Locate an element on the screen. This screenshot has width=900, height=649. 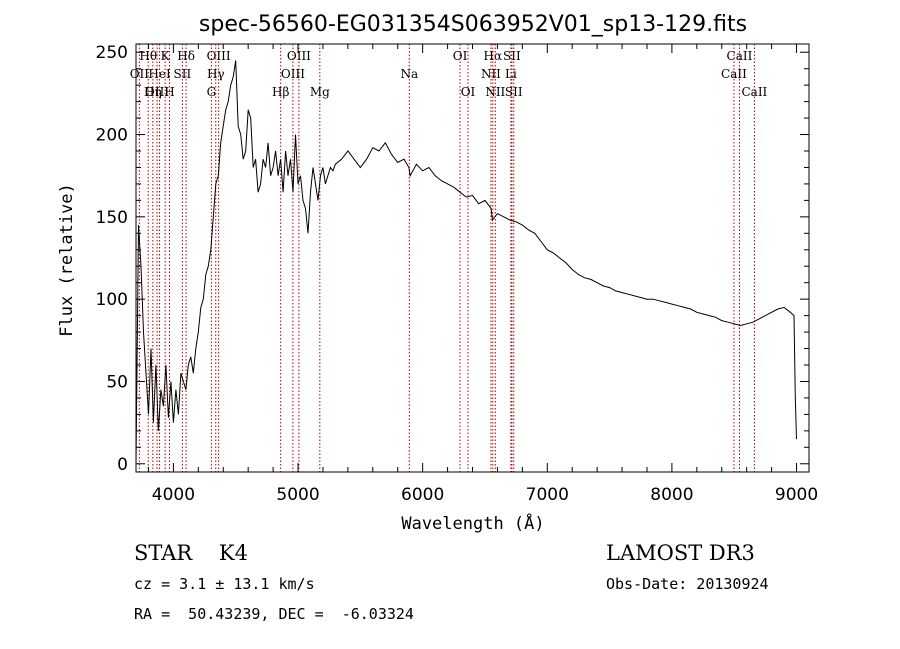
emission-line-label: OII is located at coordinates (140, 74).